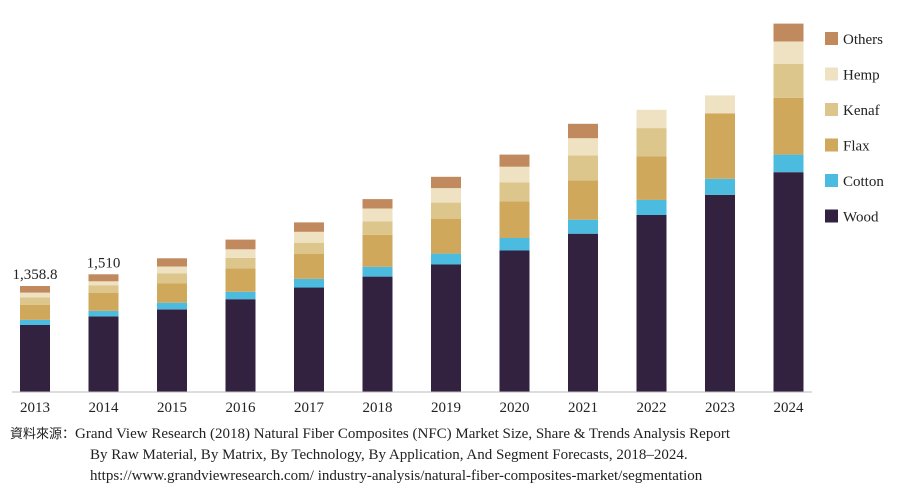 The height and width of the screenshot is (501, 900). What do you see at coordinates (309, 408) in the screenshot?
I see `x-tick-label-2017: 2017` at bounding box center [309, 408].